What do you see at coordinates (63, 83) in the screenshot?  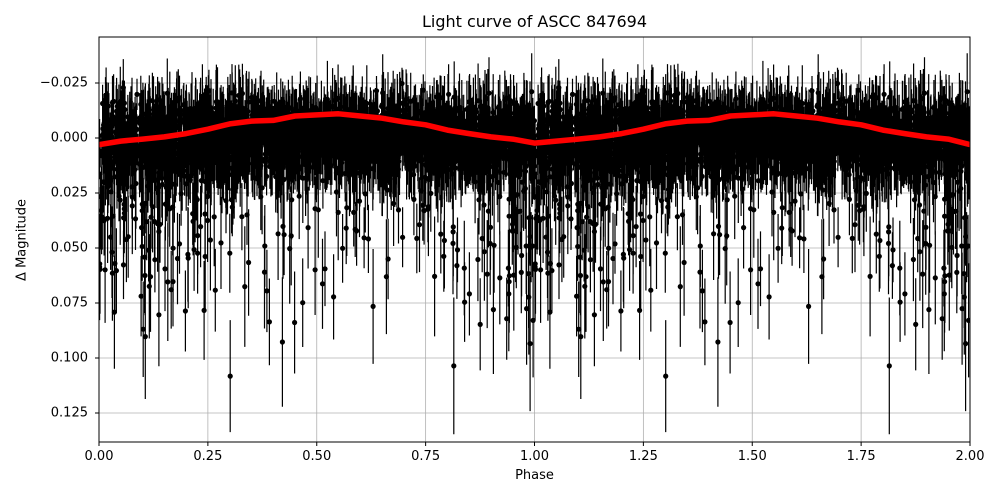 I see `y-tick-label: −0.025` at bounding box center [63, 83].